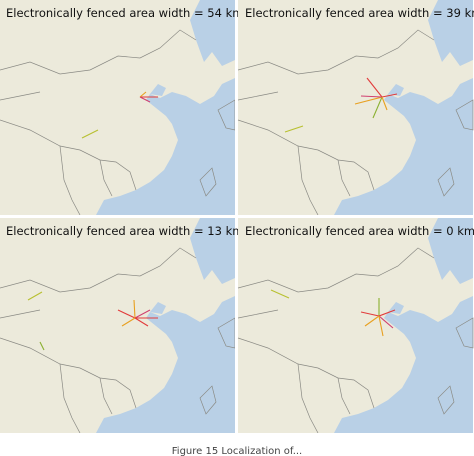  I want to click on panel-title: Electronically fenced area width = 54 km, so click(124, 13).